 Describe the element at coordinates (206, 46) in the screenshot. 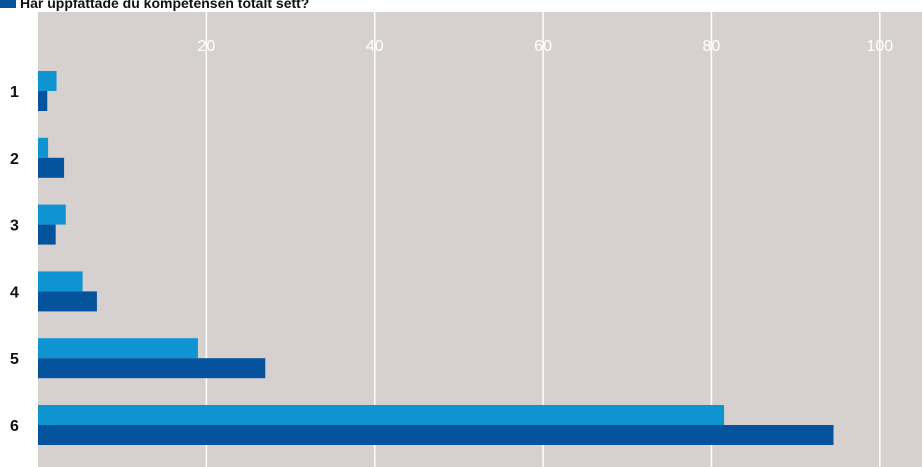

I see `x-tick-label: 20` at that location.